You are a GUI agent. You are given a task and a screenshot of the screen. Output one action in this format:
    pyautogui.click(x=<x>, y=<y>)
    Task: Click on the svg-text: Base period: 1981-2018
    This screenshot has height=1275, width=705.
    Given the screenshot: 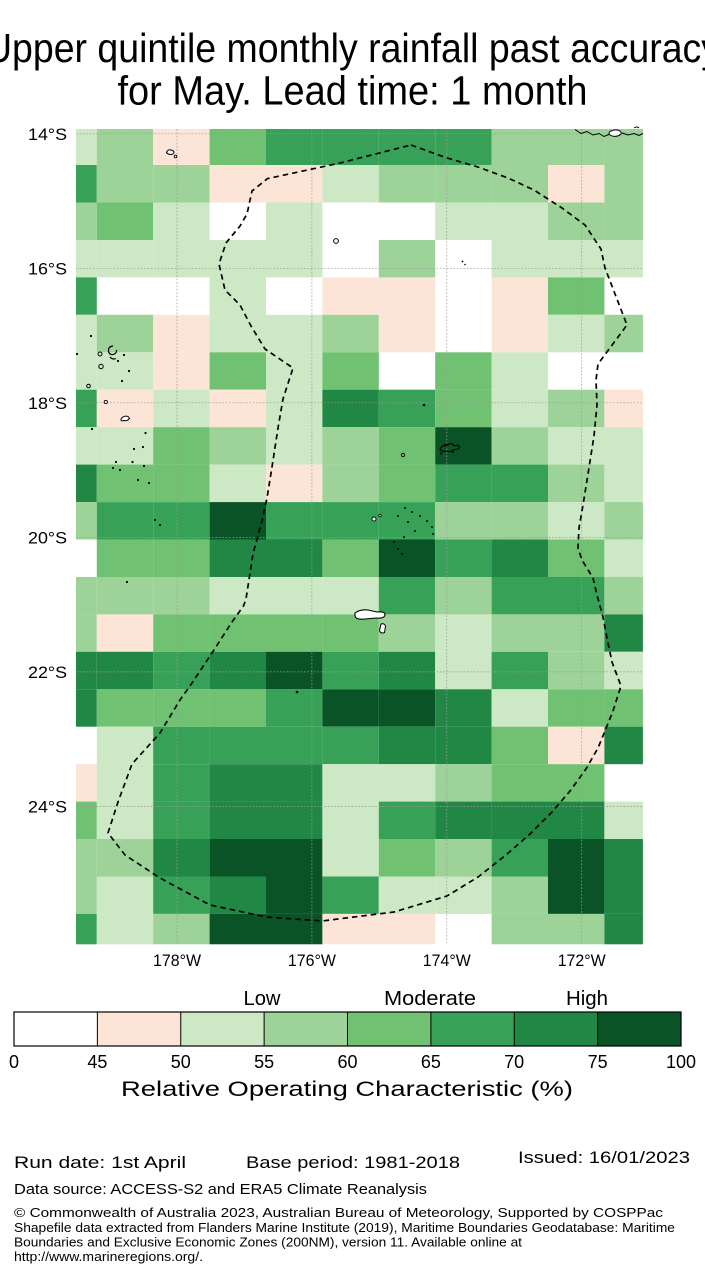 What is the action you would take?
    pyautogui.click(x=353, y=1163)
    